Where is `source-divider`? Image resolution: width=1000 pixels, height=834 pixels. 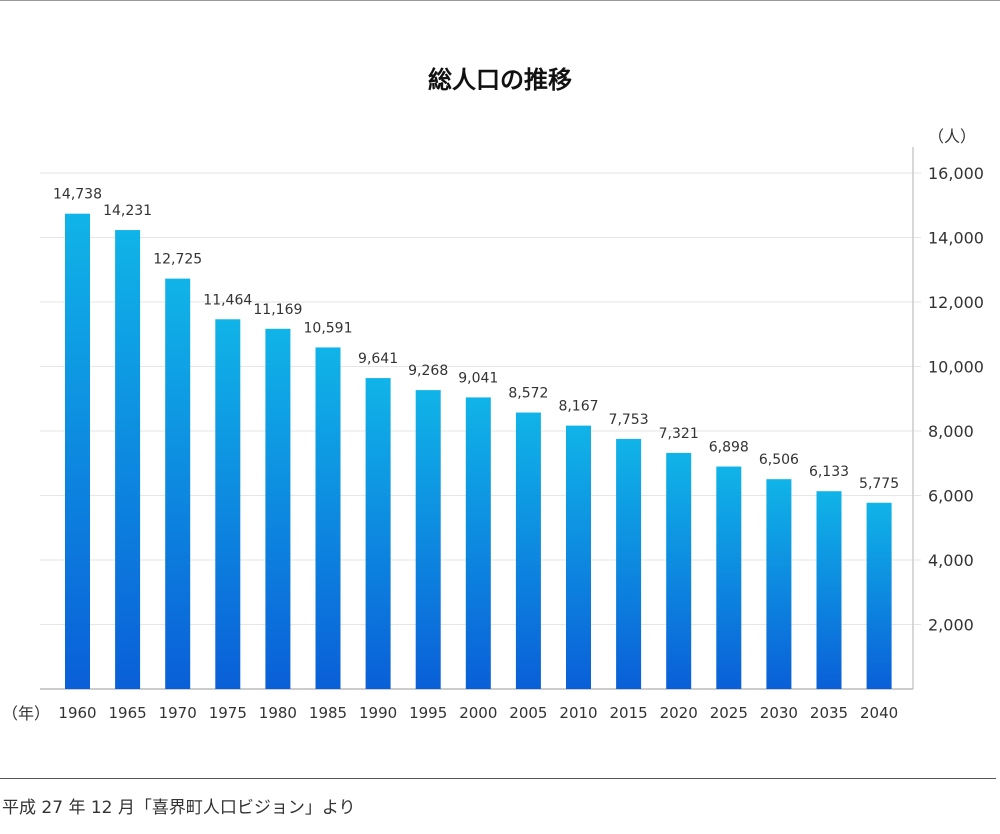
source-divider is located at coordinates (498, 778).